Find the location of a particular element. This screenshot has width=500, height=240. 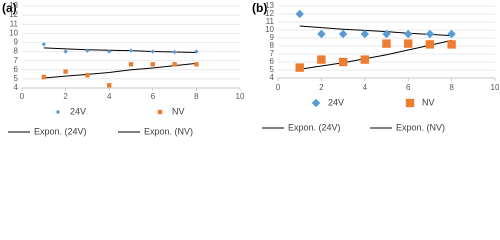

panel-title: (a) is located at coordinates (9, 8).